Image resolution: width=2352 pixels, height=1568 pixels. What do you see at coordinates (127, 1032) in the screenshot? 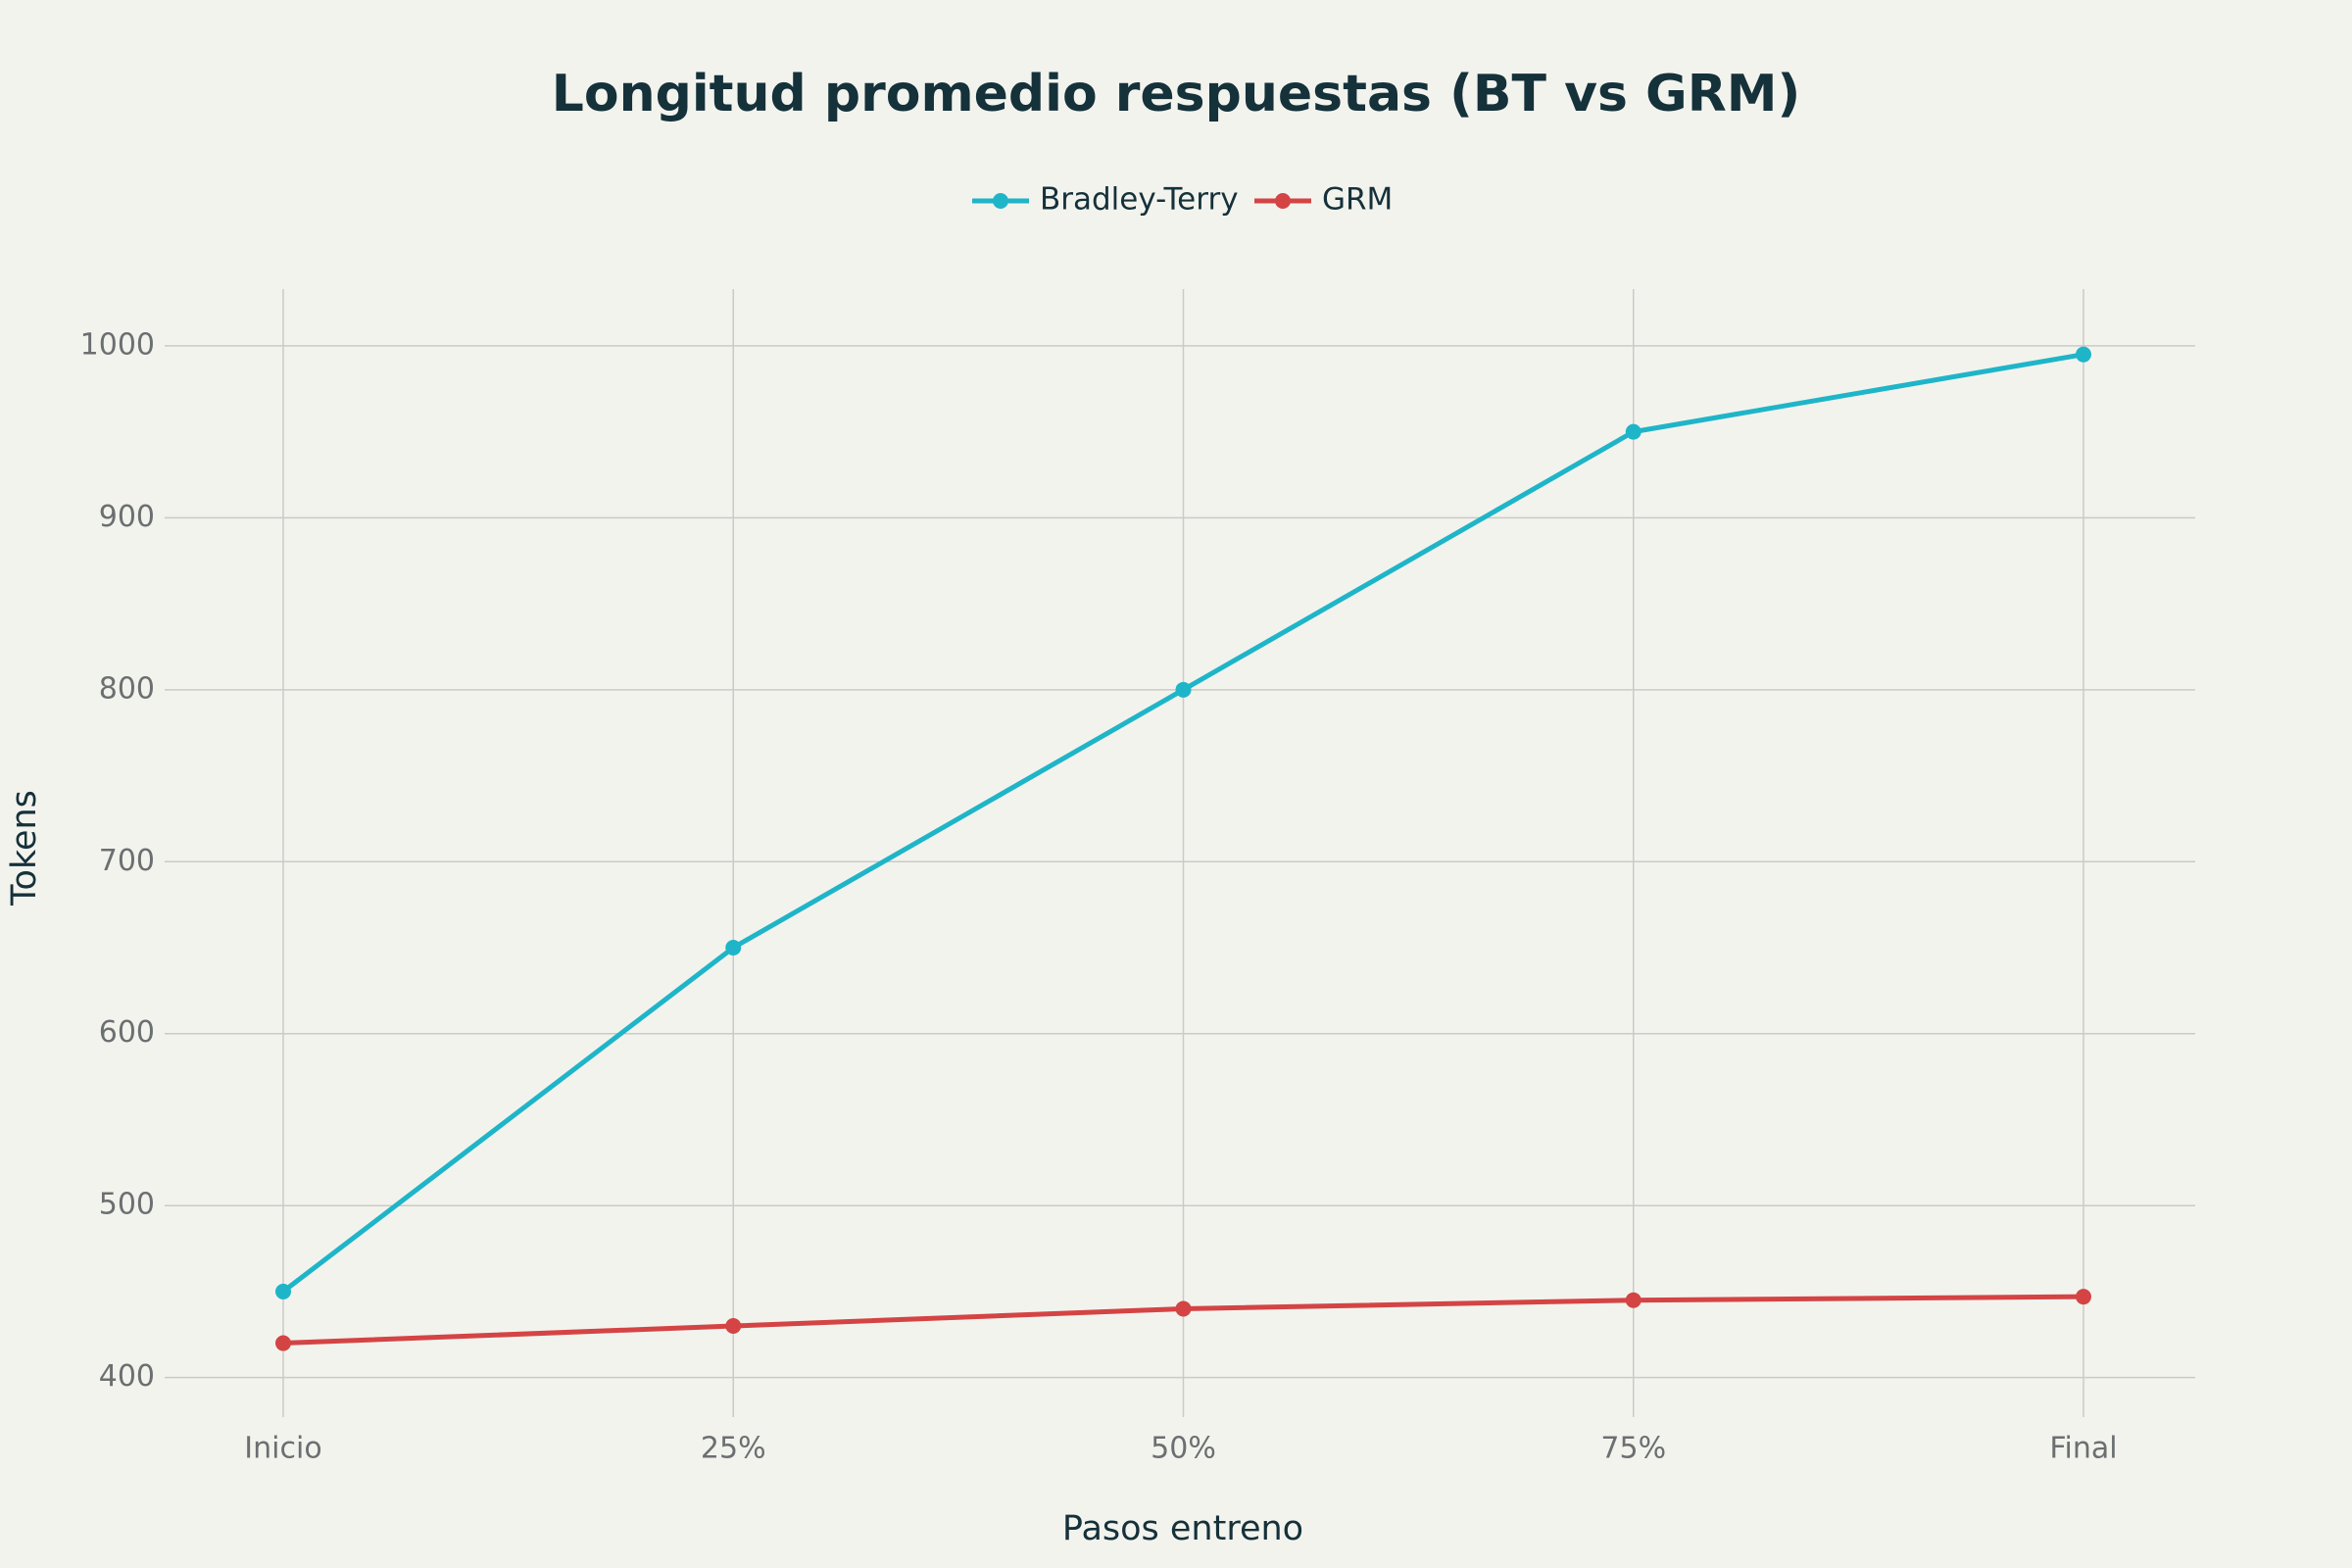
I see `y-tick-label: 600` at bounding box center [127, 1032].